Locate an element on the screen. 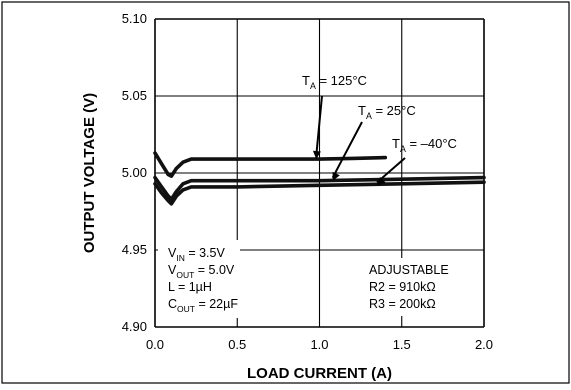 Image resolution: width=571 pixels, height=390 pixels. curve-label-0-main: T is located at coordinates (306, 80).